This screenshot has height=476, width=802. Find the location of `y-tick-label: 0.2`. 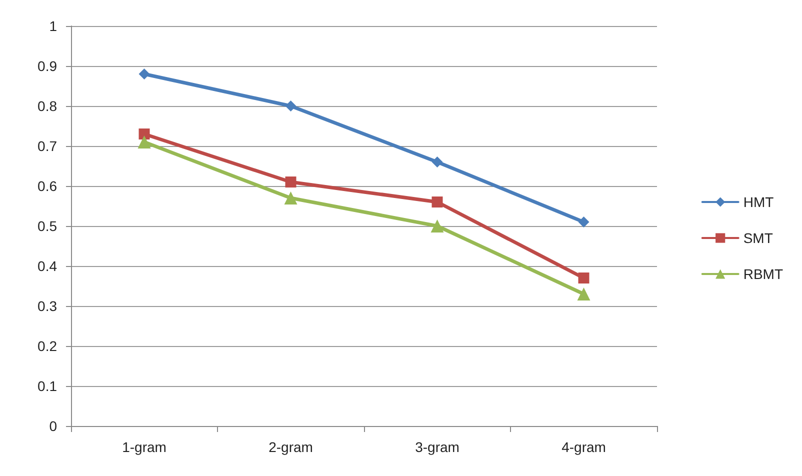

y-tick-label: 0.2 is located at coordinates (48, 346).